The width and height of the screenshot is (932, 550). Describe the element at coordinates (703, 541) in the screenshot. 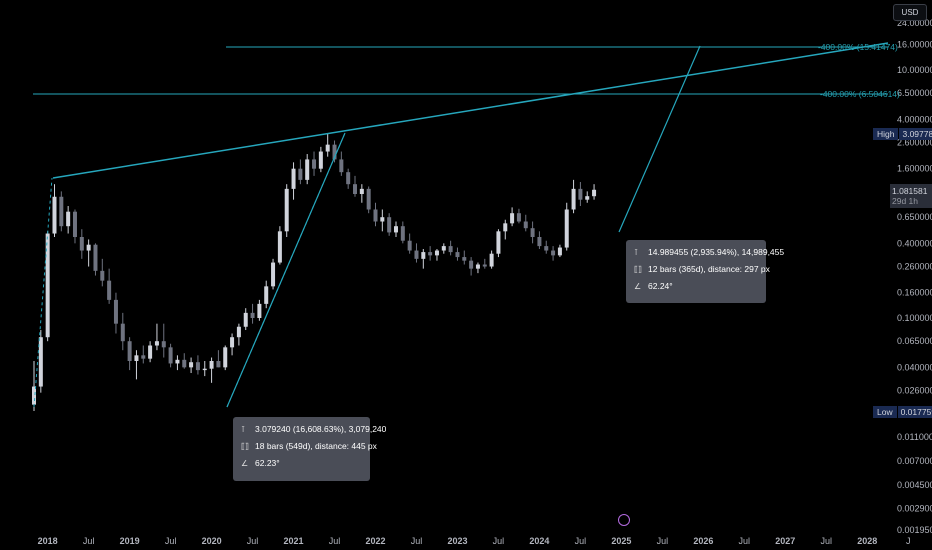

I see `time-tick-label: 2026` at that location.